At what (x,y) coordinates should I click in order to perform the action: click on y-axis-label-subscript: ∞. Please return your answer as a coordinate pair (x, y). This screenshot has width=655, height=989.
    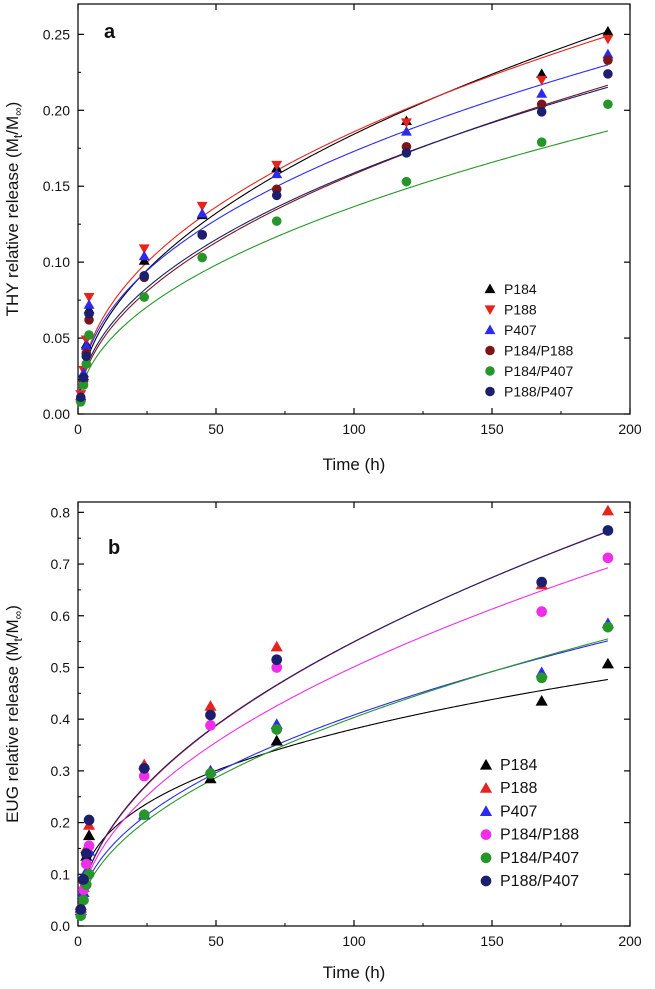
    Looking at the image, I should click on (18, 615).